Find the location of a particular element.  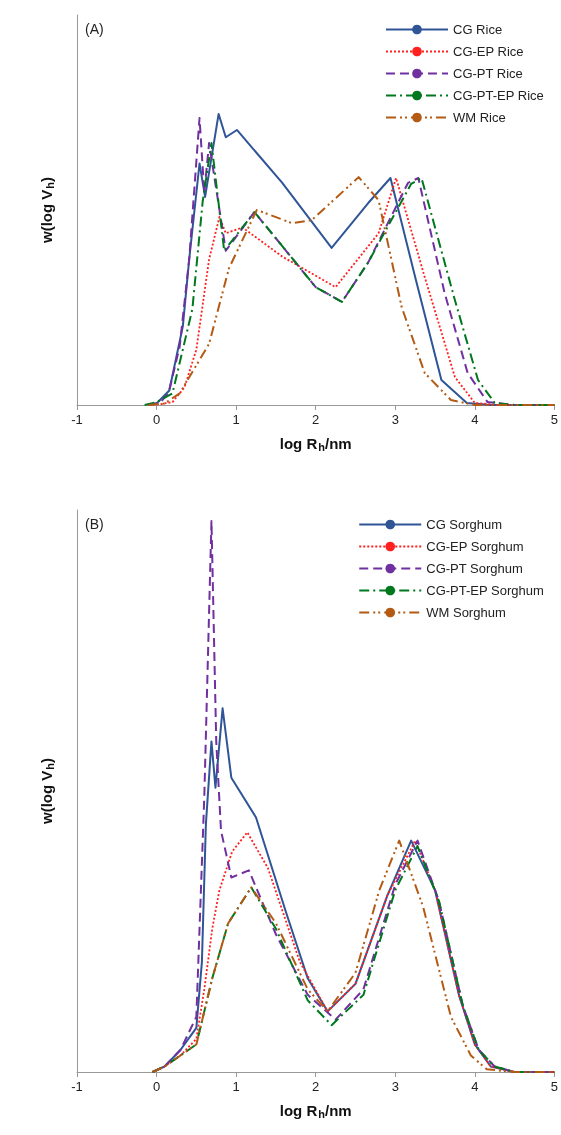

legend-label: CG Rice is located at coordinates (477, 29).